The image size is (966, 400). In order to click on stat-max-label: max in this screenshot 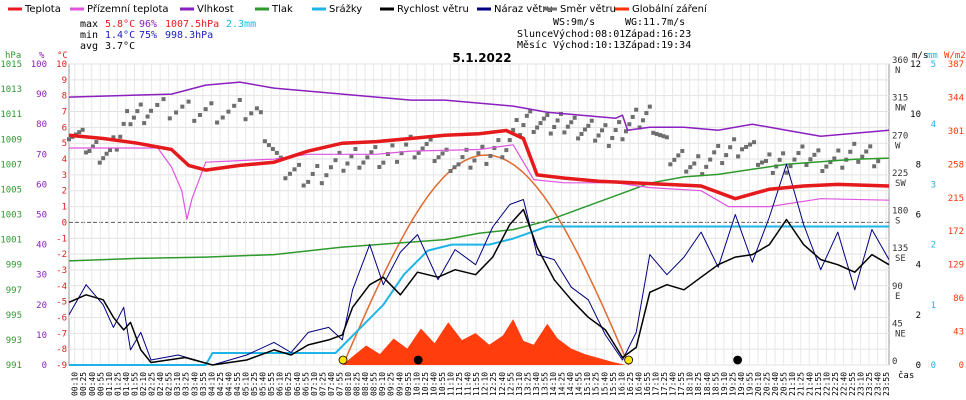, I will do `click(89, 24)`.